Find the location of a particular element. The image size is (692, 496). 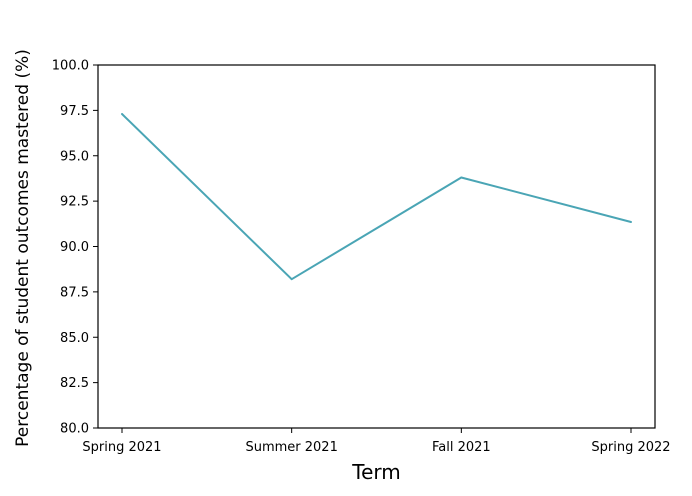

x-axis-label: Term is located at coordinates (375, 472).